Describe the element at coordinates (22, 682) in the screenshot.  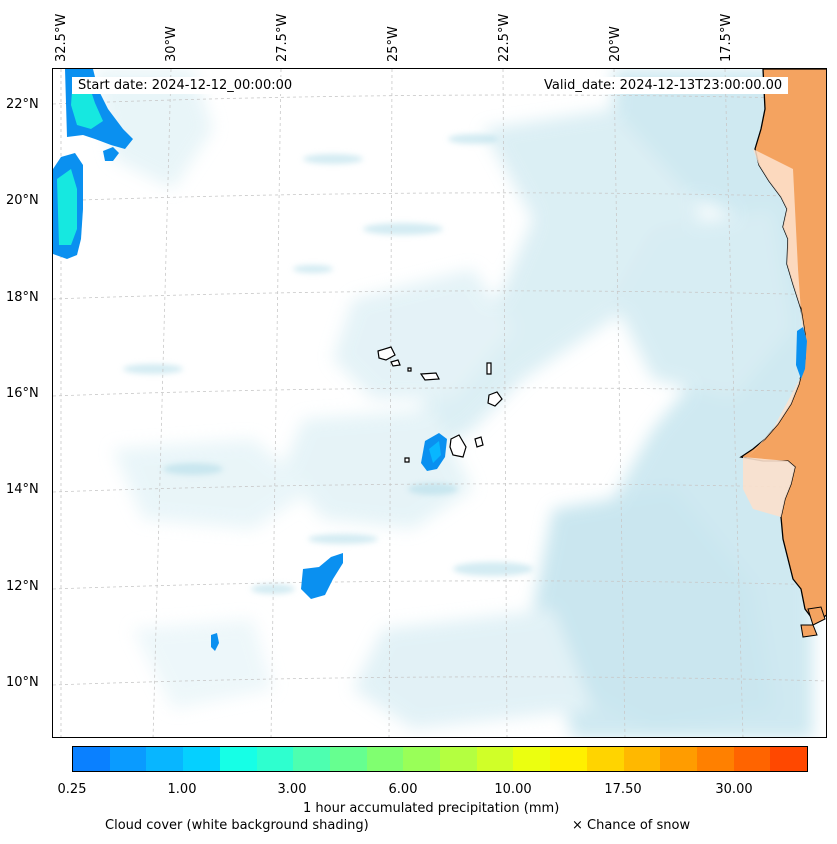
I see `lat-label: 10°N` at that location.